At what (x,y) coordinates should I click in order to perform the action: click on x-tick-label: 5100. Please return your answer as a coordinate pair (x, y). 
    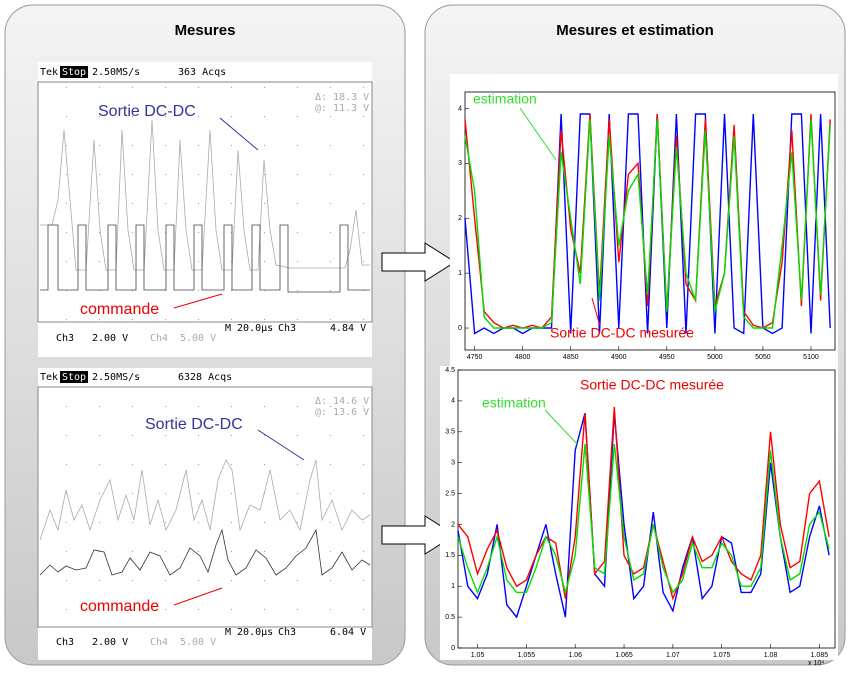
    Looking at the image, I should click on (811, 357).